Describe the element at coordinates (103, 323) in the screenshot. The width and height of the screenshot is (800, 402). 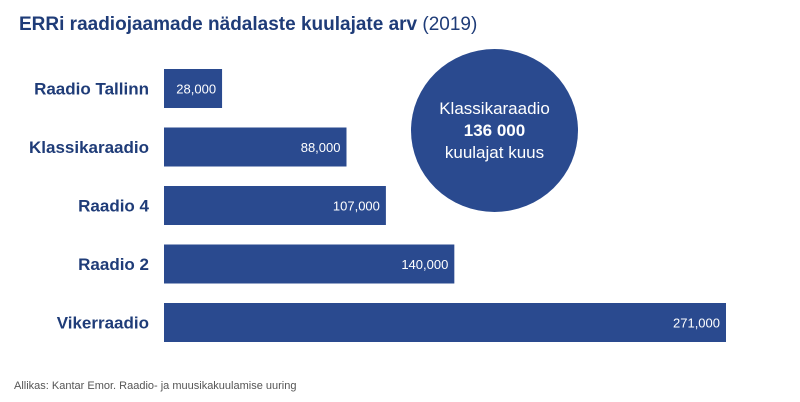
I see `category-label: Vikerraadio` at that location.